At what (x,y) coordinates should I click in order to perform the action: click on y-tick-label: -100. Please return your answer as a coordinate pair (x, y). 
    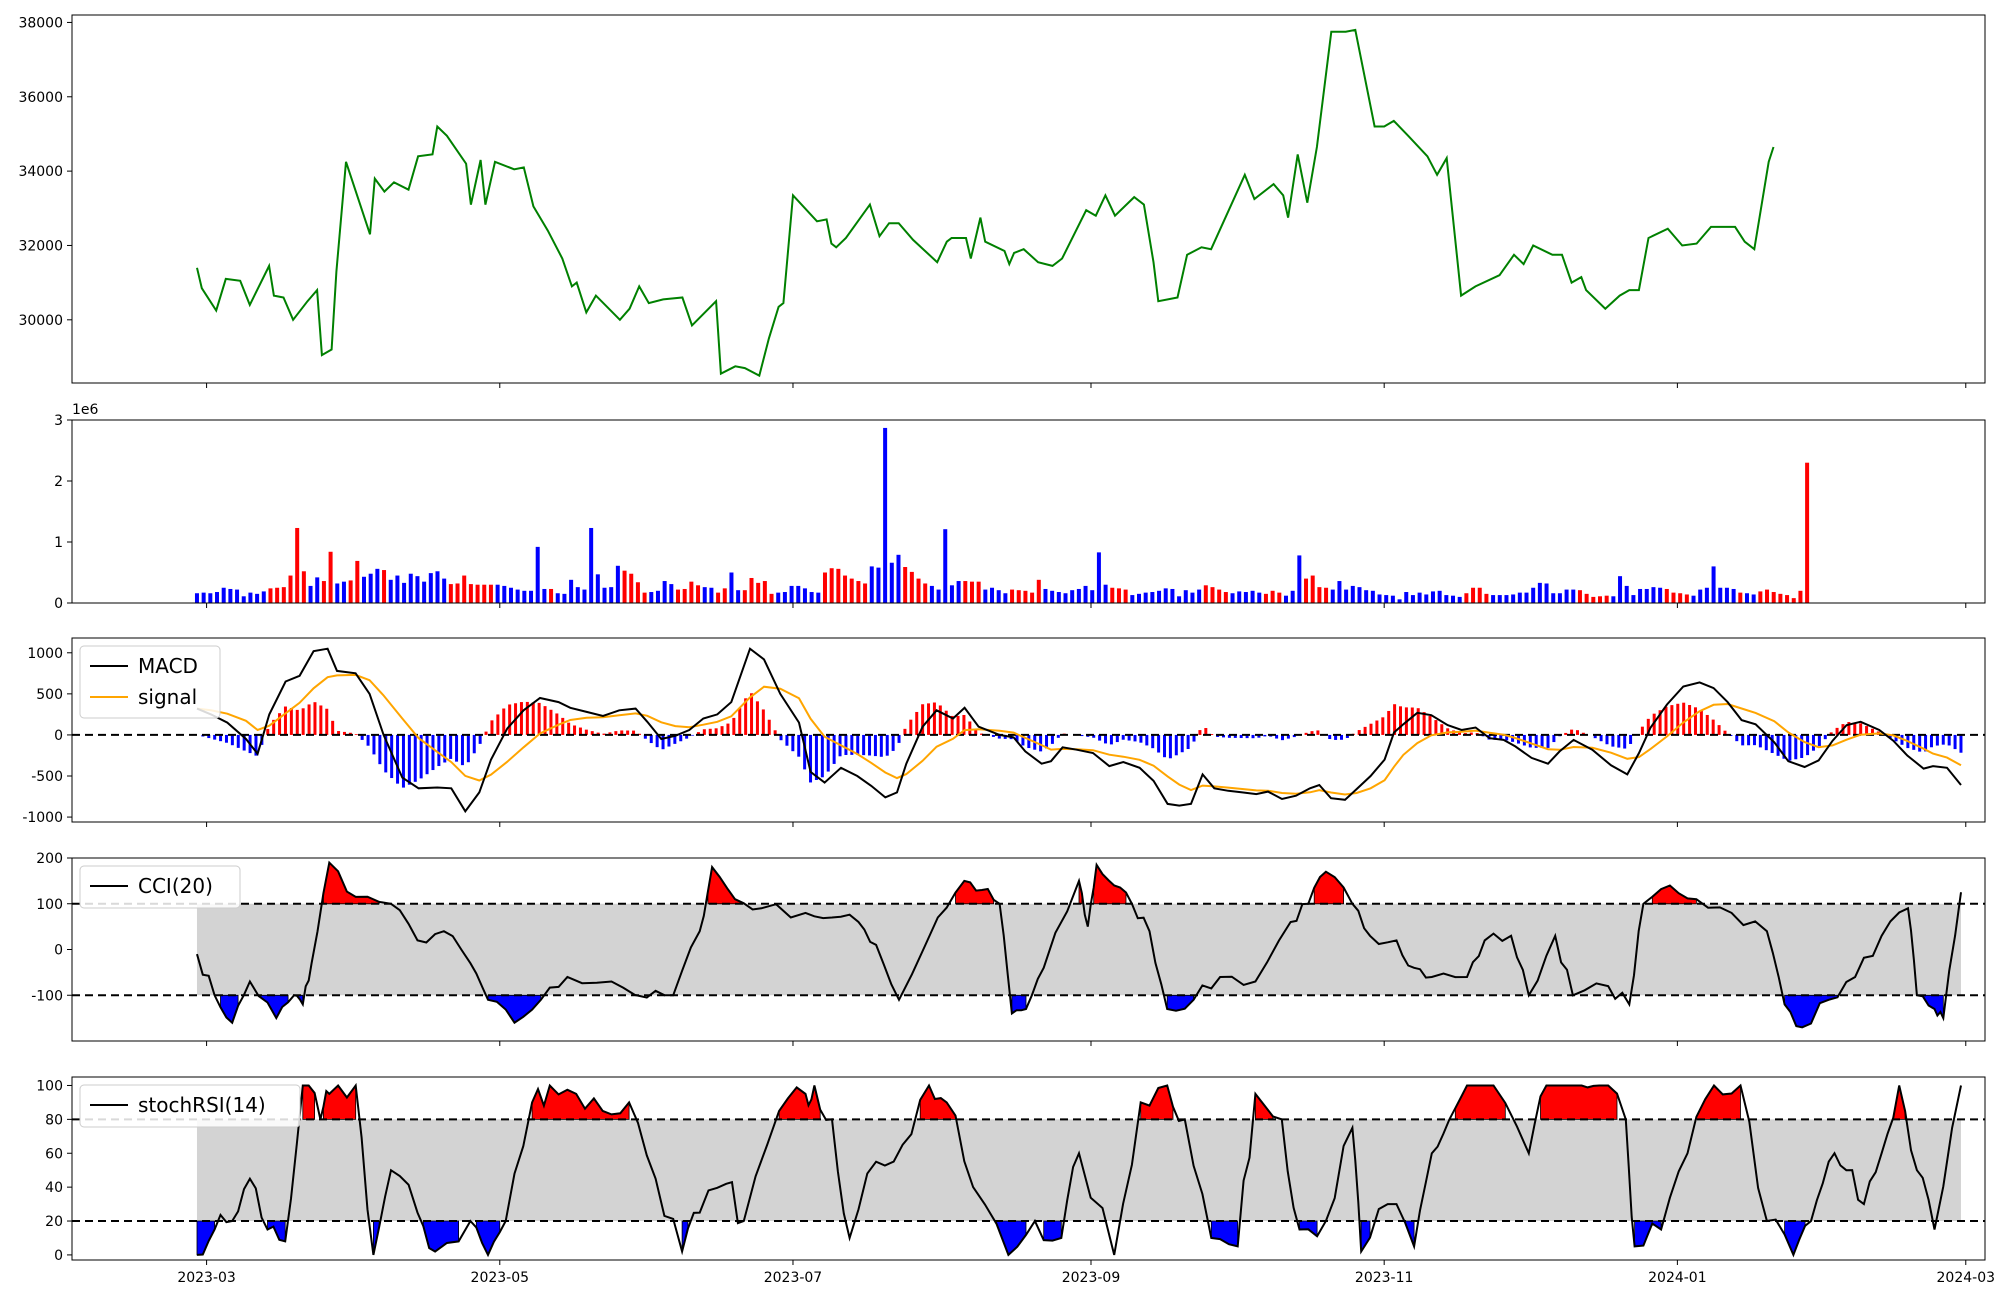
    Looking at the image, I should click on (47, 996).